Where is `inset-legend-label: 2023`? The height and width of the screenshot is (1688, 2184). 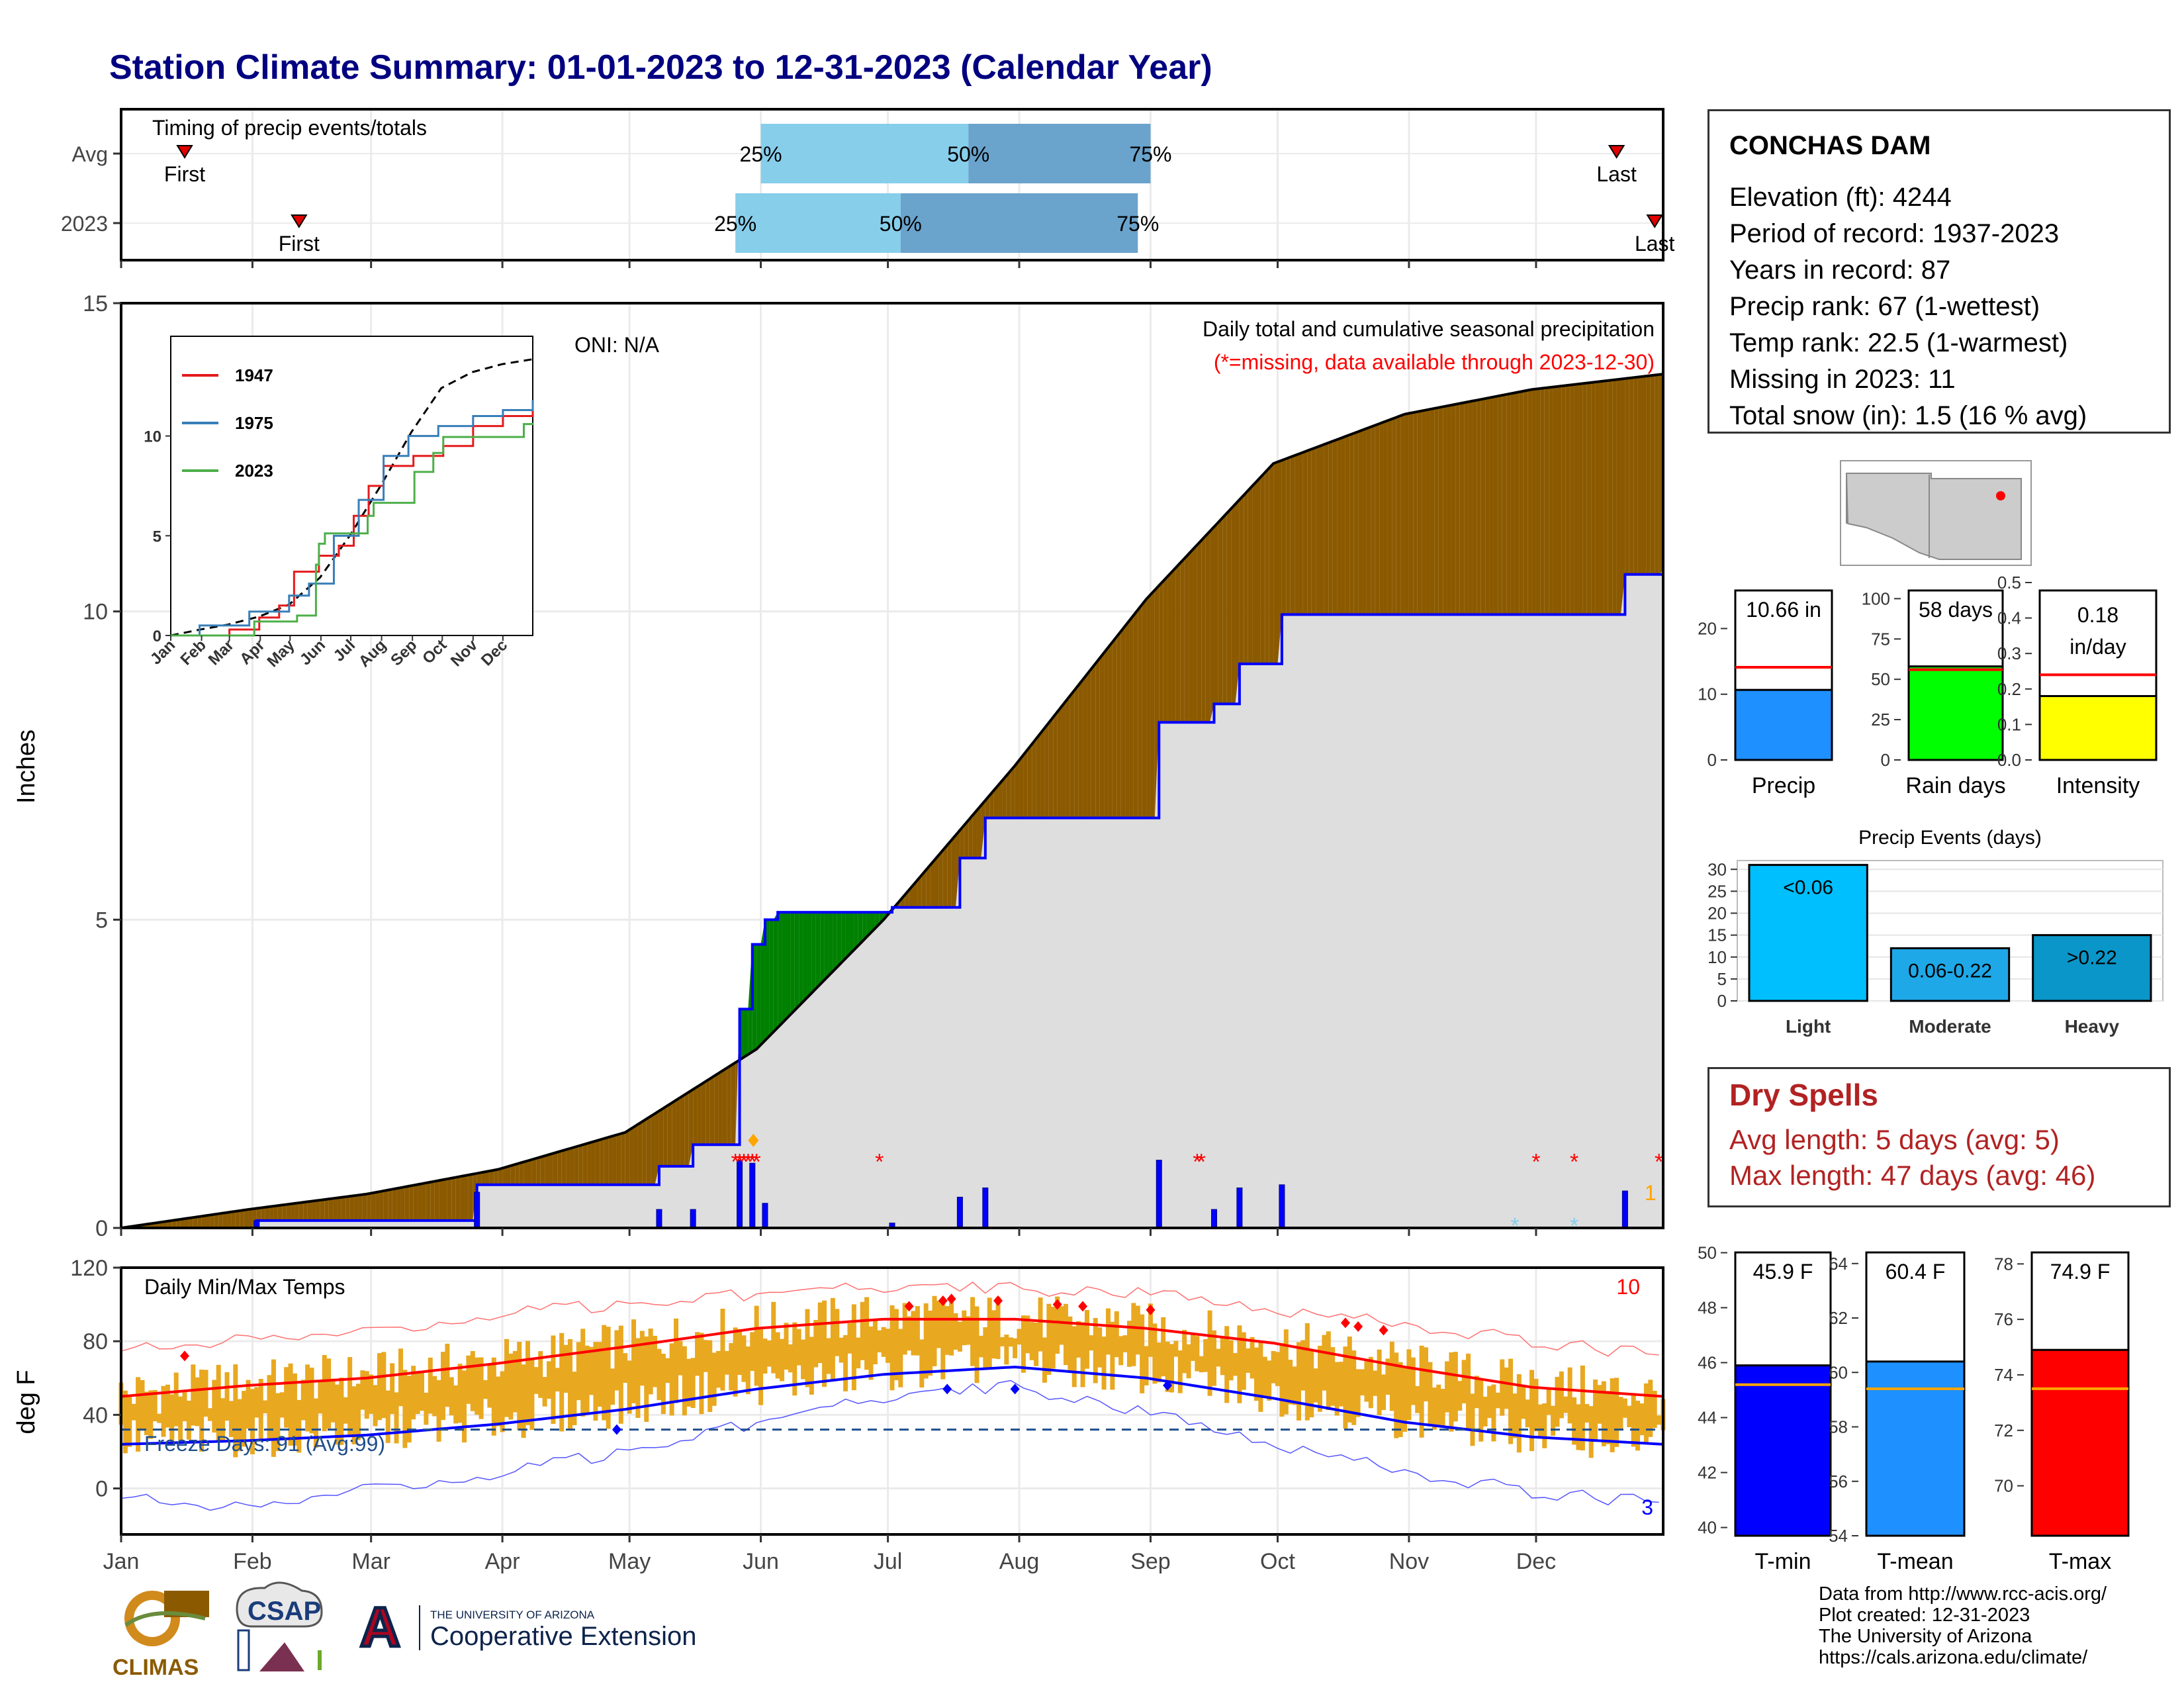 inset-legend-label: 2023 is located at coordinates (254, 471).